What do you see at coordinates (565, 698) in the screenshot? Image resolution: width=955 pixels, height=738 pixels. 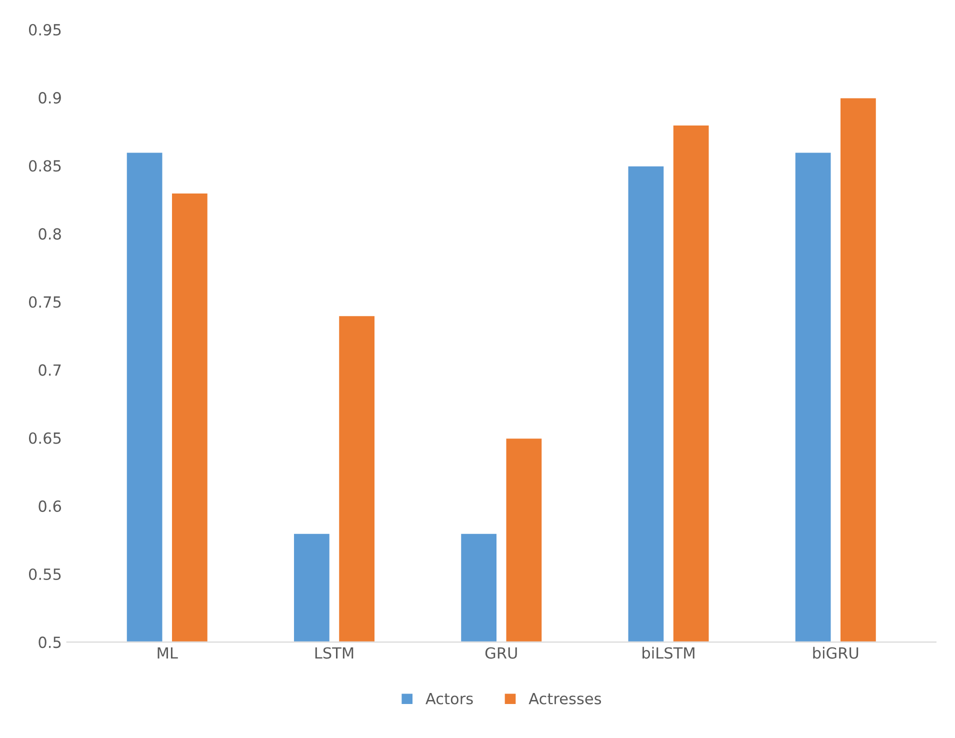 I see `legend-label: Actresses` at bounding box center [565, 698].